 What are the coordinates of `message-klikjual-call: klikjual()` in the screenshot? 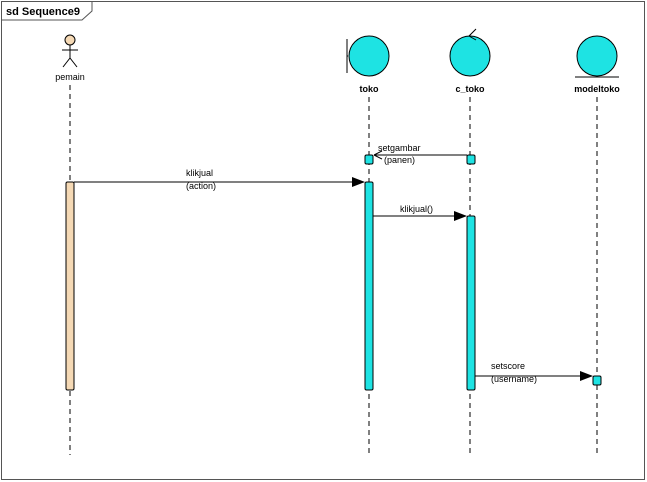 It's located at (420, 212).